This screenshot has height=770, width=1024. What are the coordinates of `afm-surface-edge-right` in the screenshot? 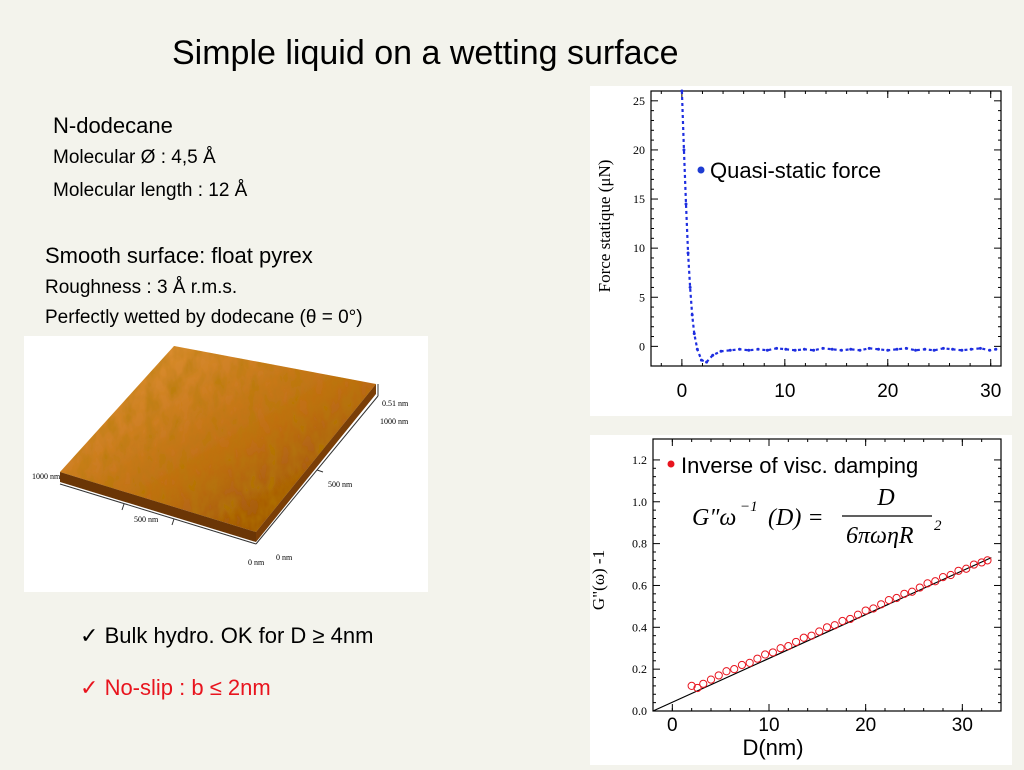 It's located at (316, 463).